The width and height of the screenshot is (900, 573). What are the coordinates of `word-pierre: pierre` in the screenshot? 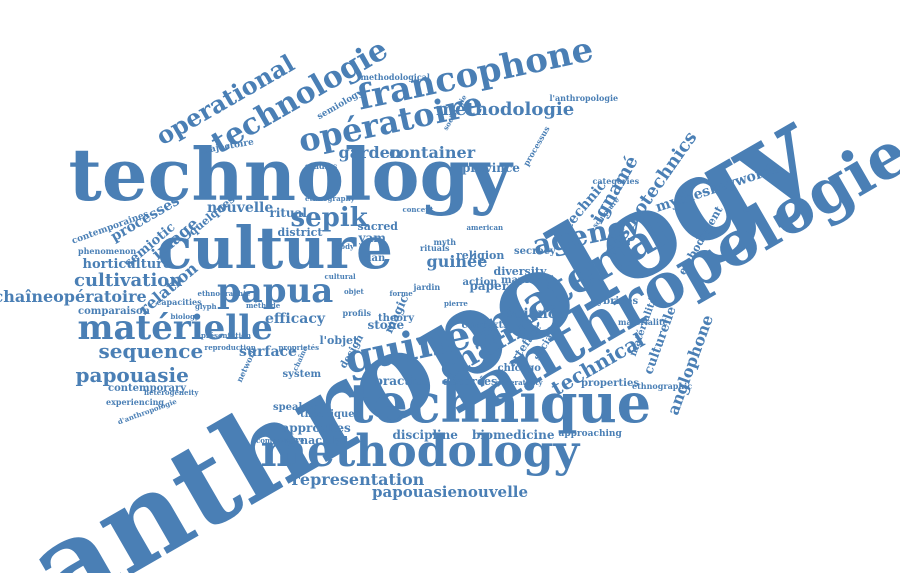 It's located at (456, 303).